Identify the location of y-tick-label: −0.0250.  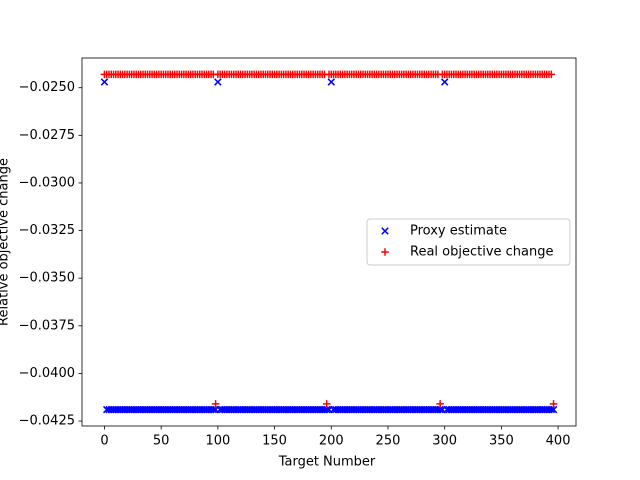
(47, 87).